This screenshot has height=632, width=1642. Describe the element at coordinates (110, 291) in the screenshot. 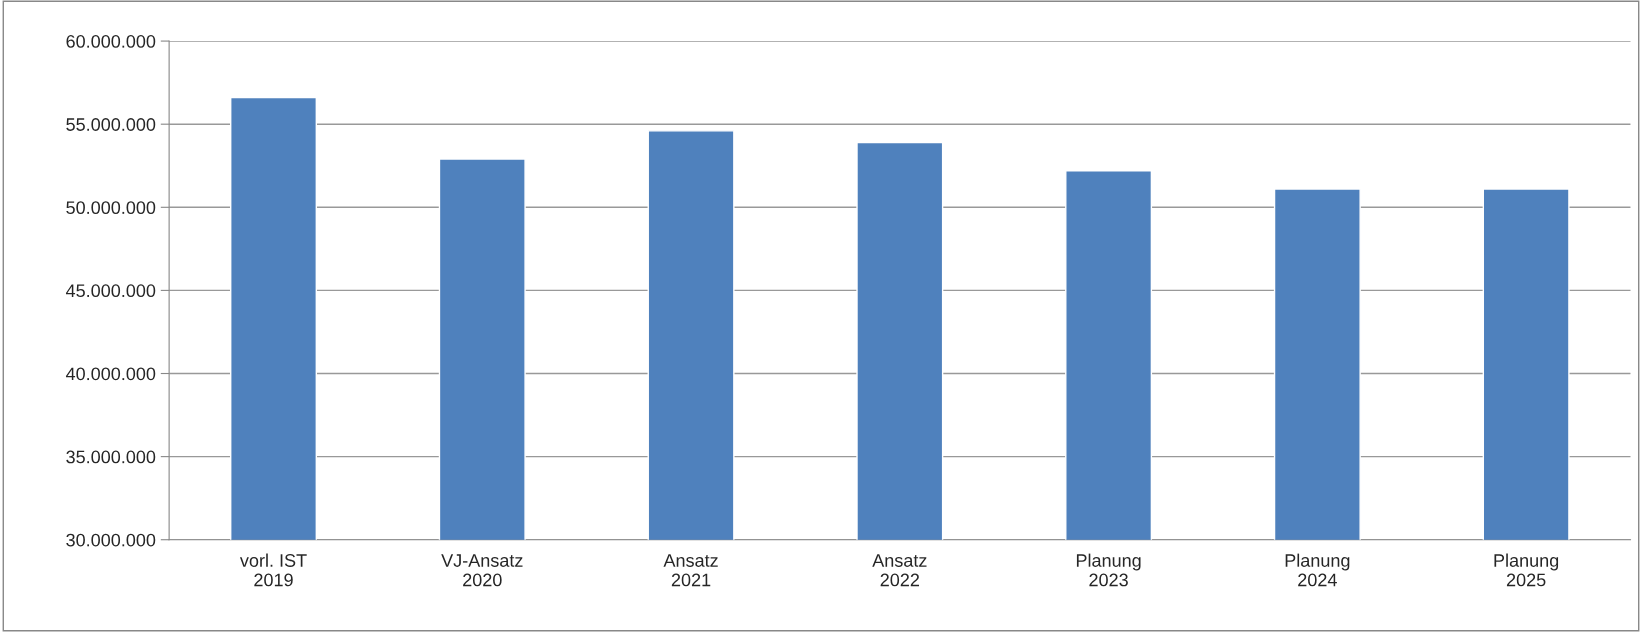

I see `y-tick-label: 45.000.000` at that location.